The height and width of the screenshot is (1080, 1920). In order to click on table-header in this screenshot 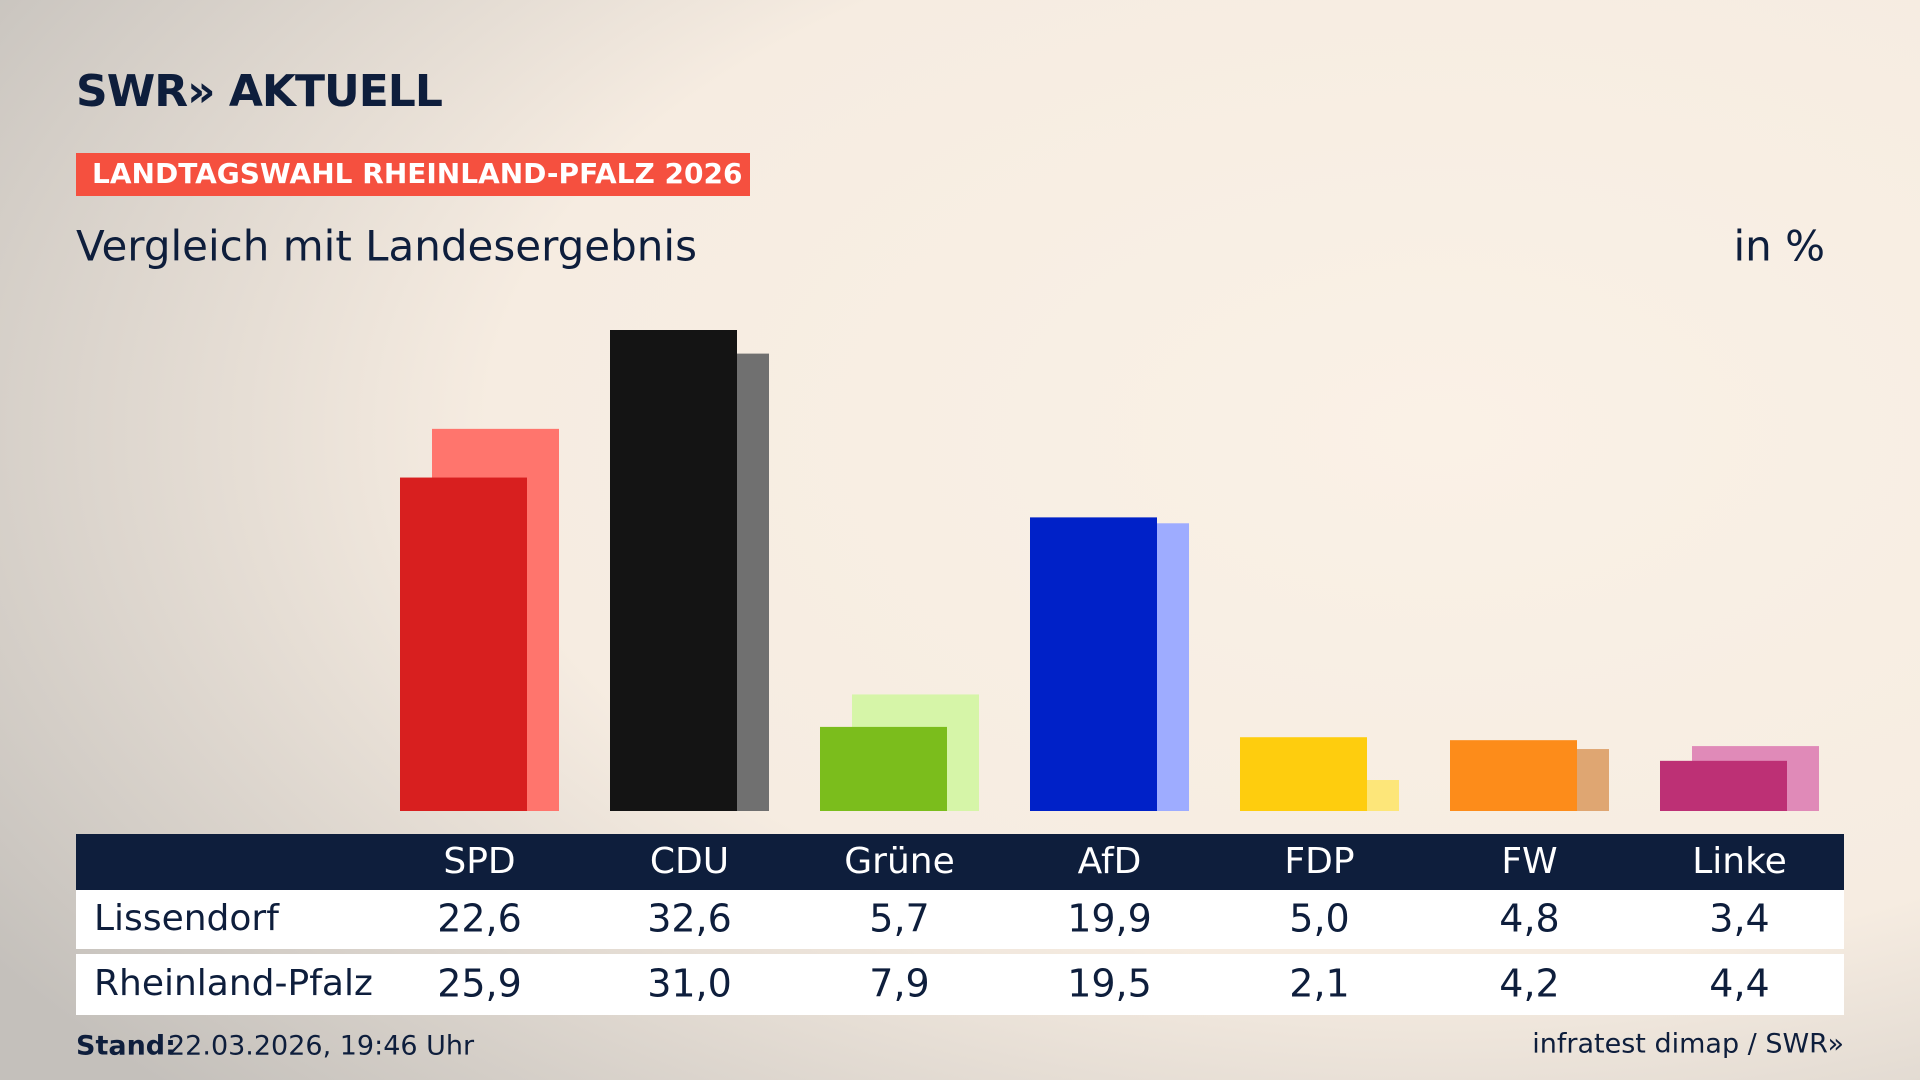, I will do `click(960, 862)`.